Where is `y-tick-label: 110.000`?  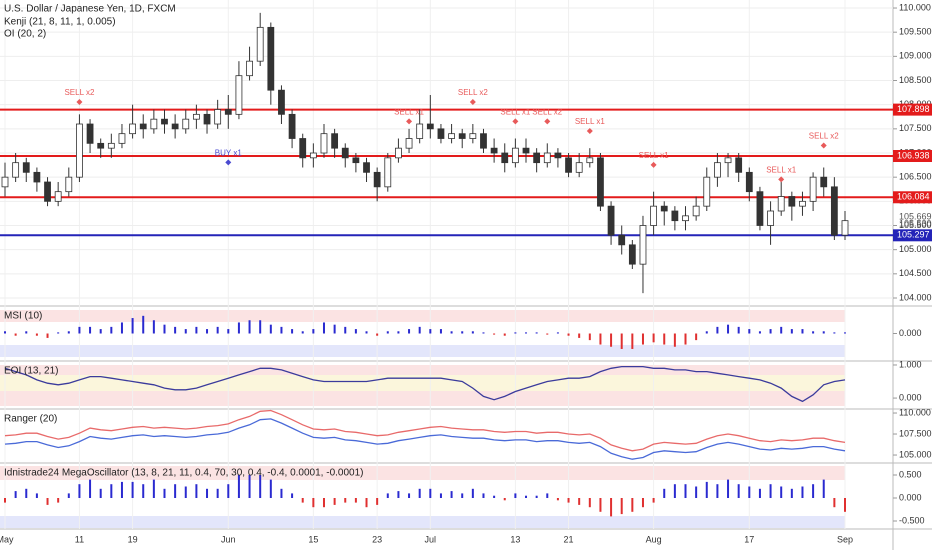 y-tick-label: 110.000 is located at coordinates (915, 412).